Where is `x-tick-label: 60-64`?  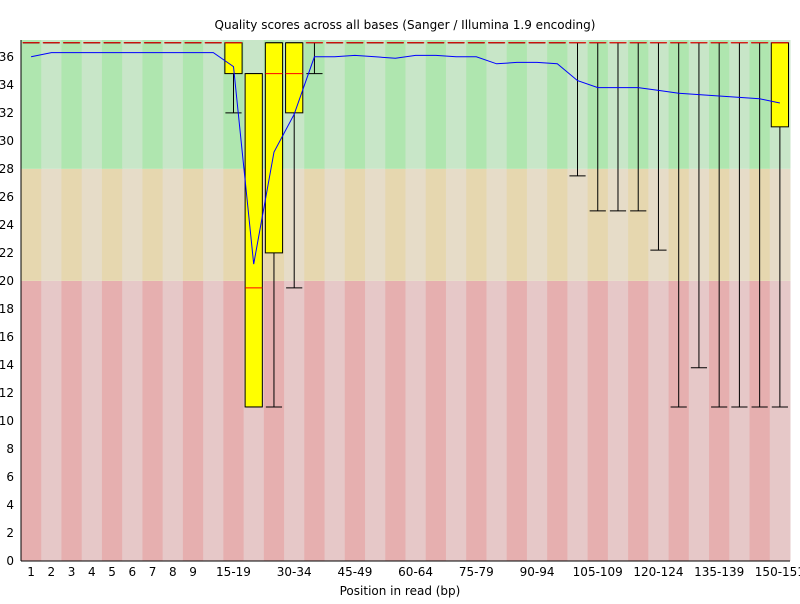 x-tick-label: 60-64 is located at coordinates (415, 572).